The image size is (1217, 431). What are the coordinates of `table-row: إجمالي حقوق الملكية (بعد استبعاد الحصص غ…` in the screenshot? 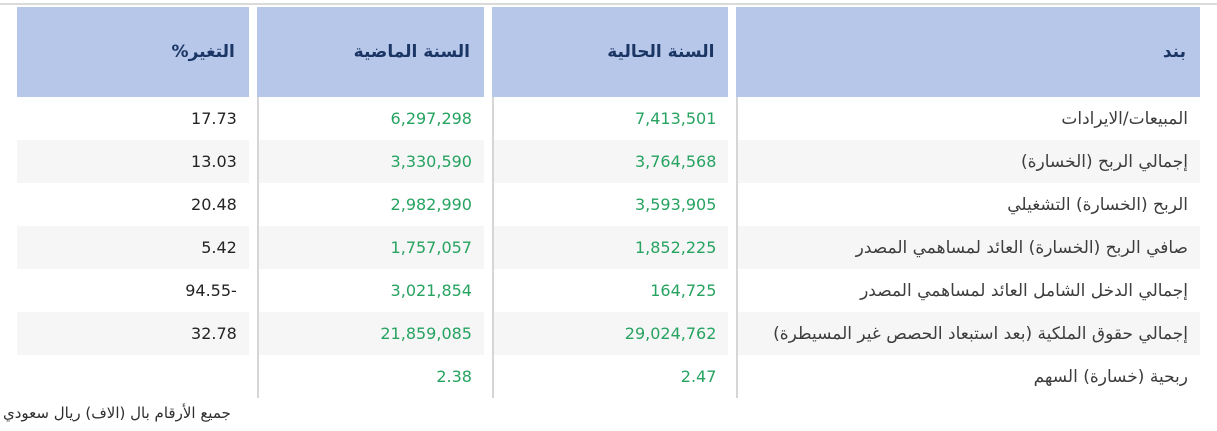 It's located at (608, 333).